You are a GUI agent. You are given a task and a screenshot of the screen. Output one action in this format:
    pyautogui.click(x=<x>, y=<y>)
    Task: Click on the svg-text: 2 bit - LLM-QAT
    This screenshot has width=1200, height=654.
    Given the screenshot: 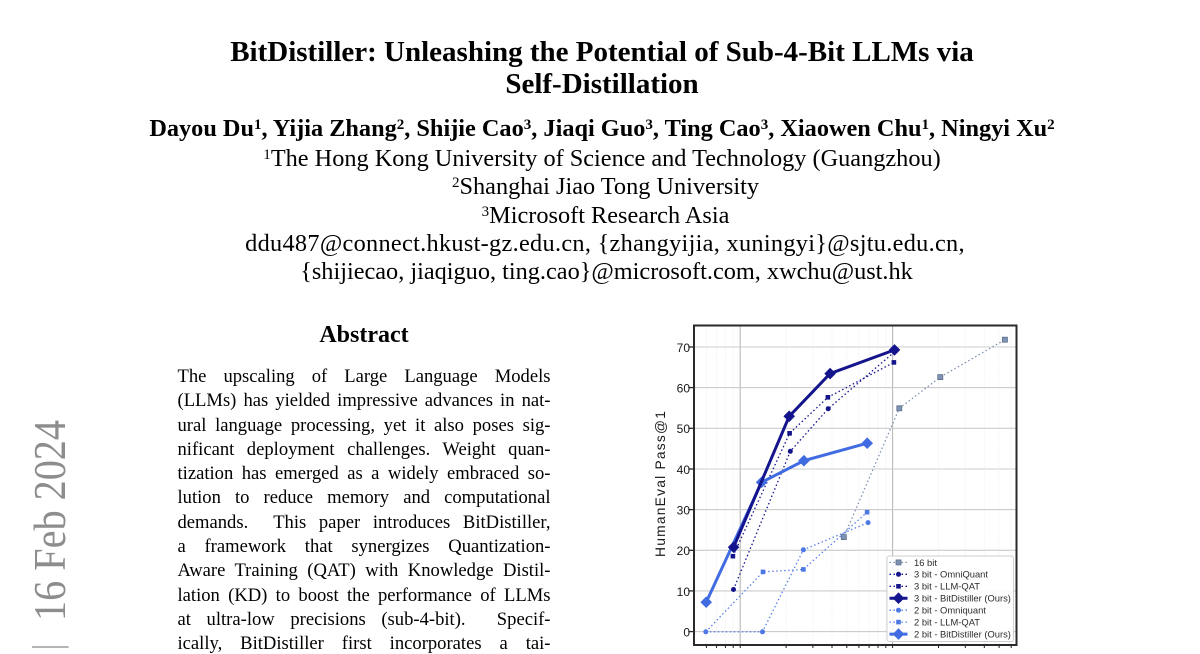 What is the action you would take?
    pyautogui.click(x=947, y=622)
    